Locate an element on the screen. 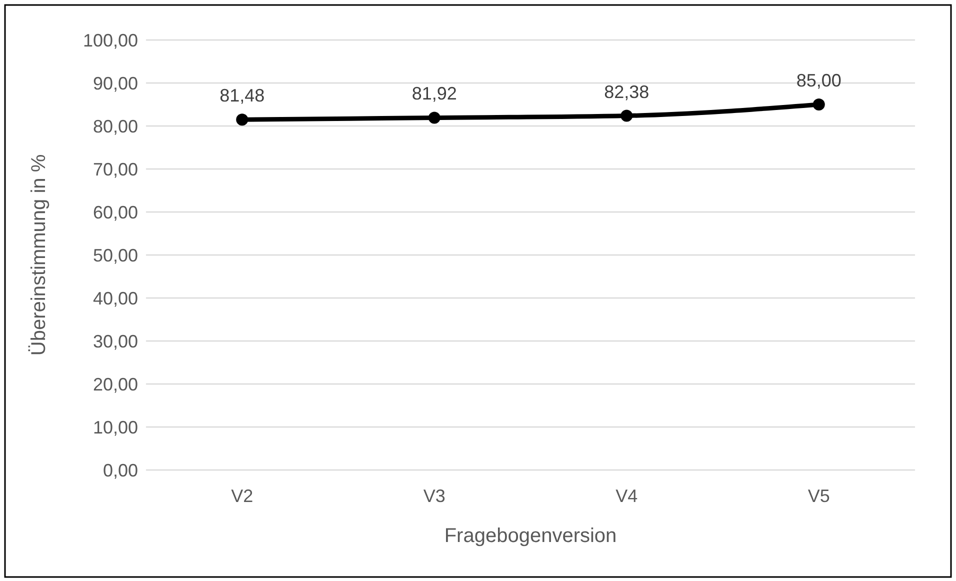 This screenshot has height=581, width=956. y-tick-label: 70,00 is located at coordinates (115, 169).